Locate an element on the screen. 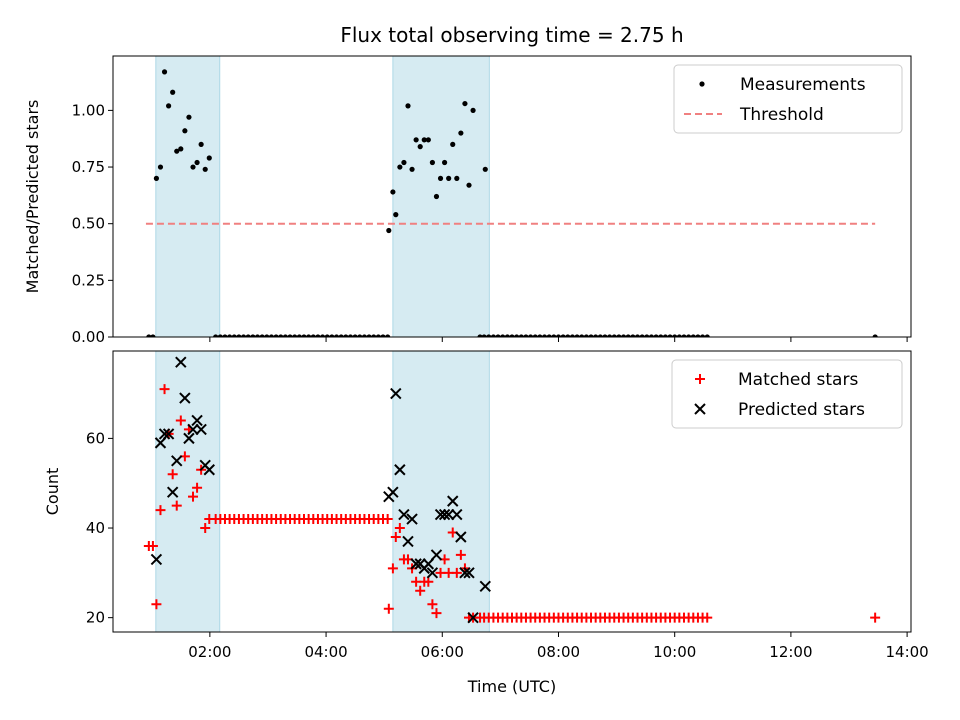 Image resolution: width=960 pixels, height=720 pixels. legend-label: Predicted stars is located at coordinates (801, 410).